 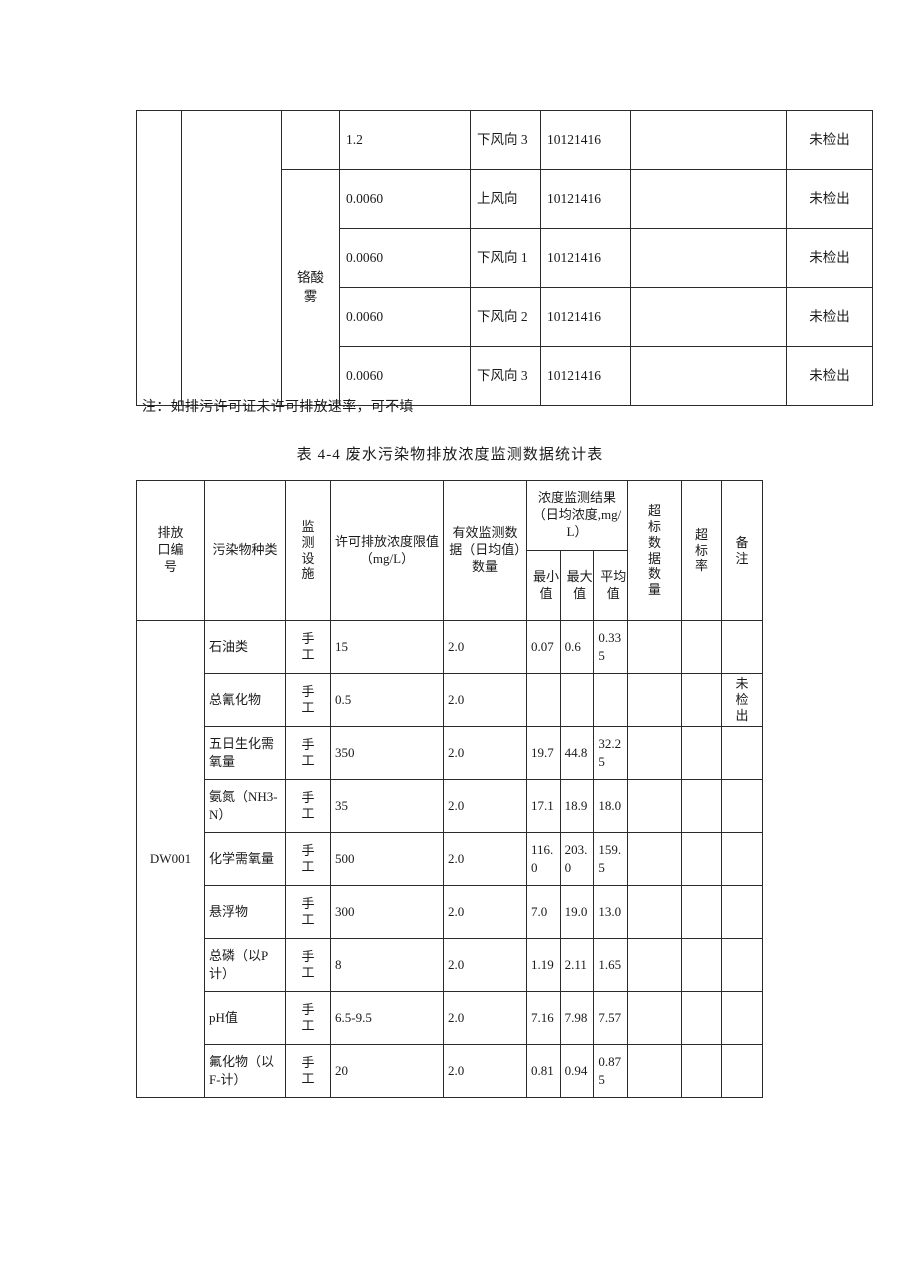 I want to click on cell-limit: 35, so click(x=387, y=806).